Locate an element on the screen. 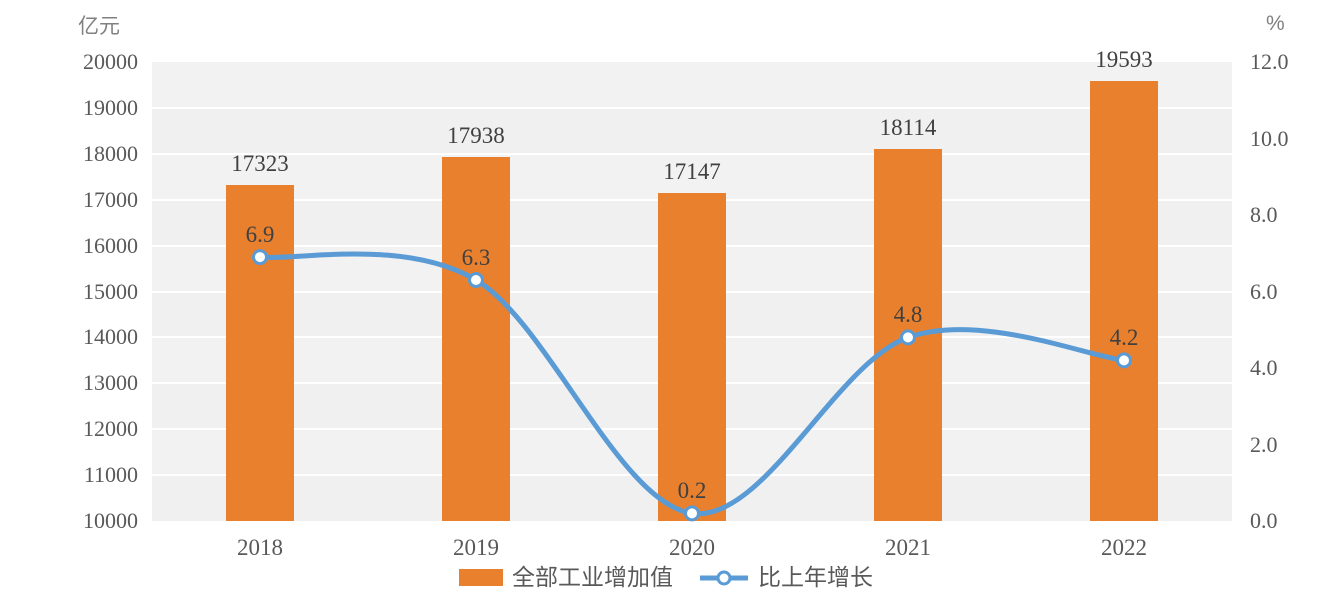 This screenshot has height=603, width=1332. bar-2020 is located at coordinates (692, 356).